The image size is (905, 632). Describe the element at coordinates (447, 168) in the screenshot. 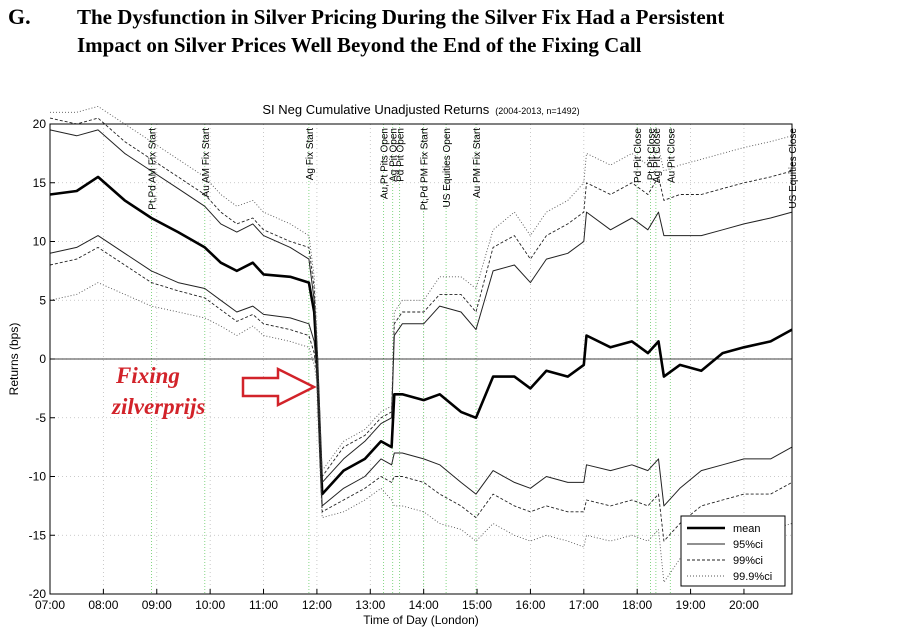

I see `event-label: US Equities Open` at that location.